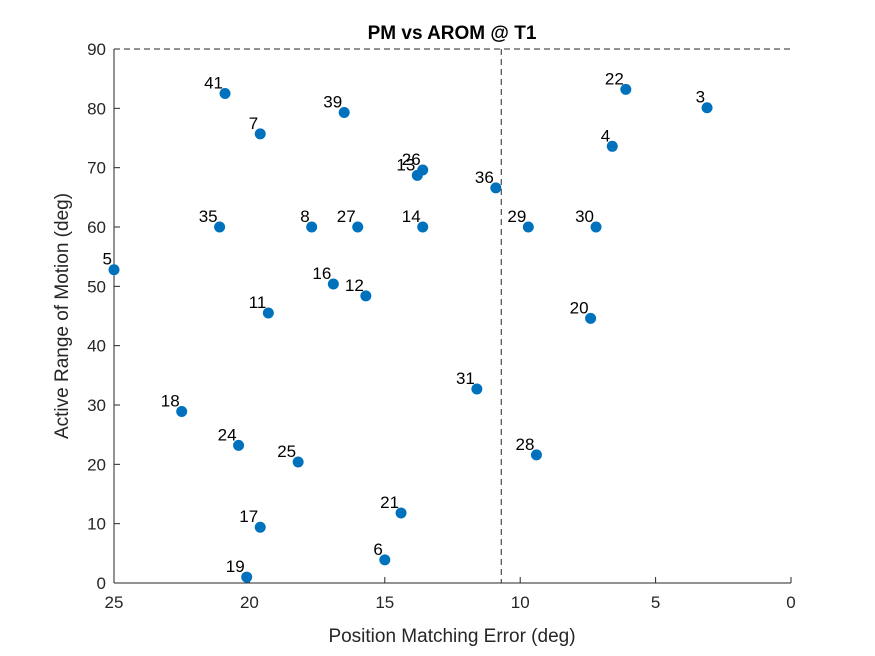  I want to click on data-point-label: 11, so click(258, 302).